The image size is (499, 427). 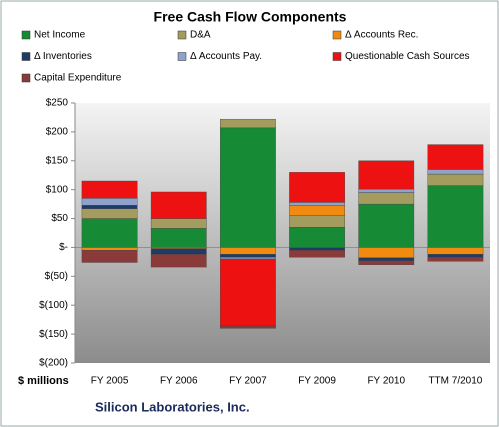 I want to click on x-tick-label: FY 2009, so click(x=317, y=381).